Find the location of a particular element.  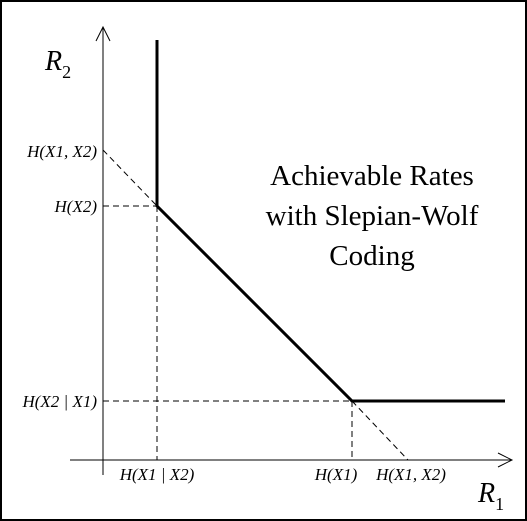

y-axis-label: R2 is located at coordinates (57, 64).